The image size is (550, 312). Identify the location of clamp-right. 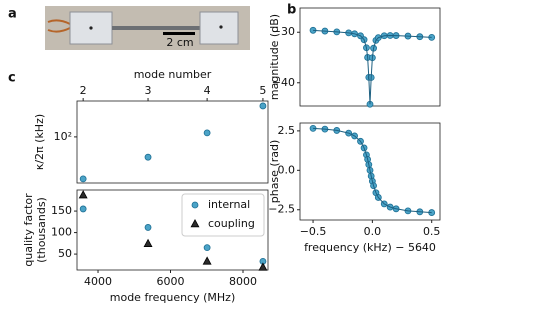
(219, 28).